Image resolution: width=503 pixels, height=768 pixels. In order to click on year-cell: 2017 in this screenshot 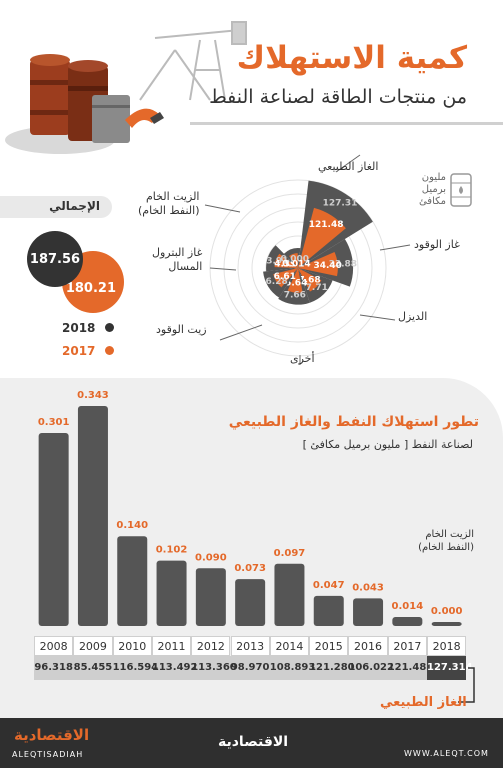, I will do `click(407, 646)`.